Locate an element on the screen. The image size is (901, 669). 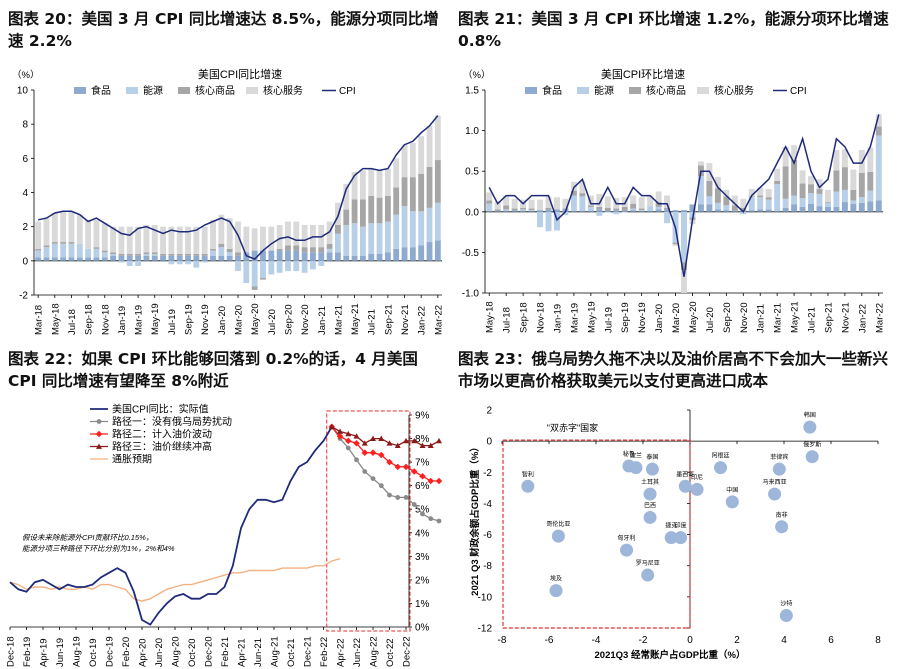
x-tick-label: Feb-21 is located at coordinates (225, 652).